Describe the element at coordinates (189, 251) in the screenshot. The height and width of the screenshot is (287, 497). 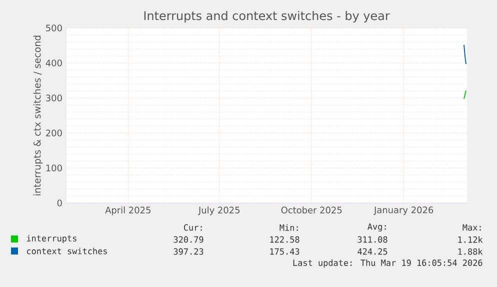
I see `text: 397.23` at that location.